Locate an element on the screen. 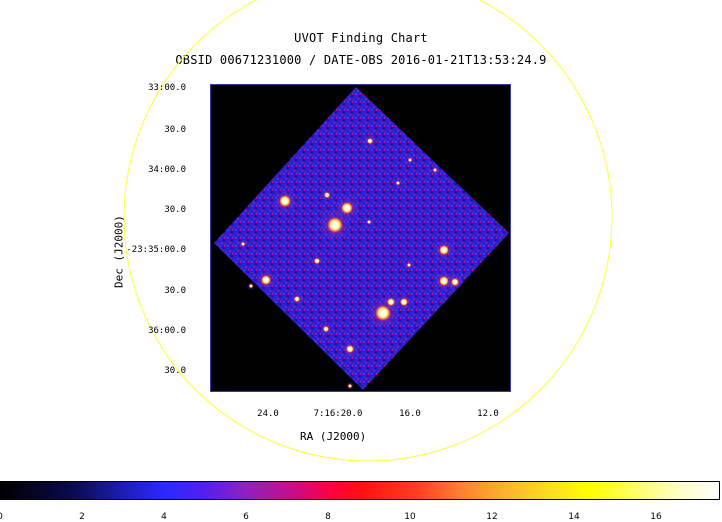  y-tick-label: 33:00.0 is located at coordinates (167, 88).